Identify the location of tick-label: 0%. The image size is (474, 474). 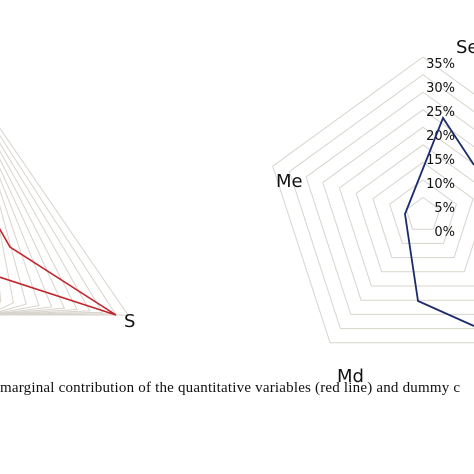
(444, 232).